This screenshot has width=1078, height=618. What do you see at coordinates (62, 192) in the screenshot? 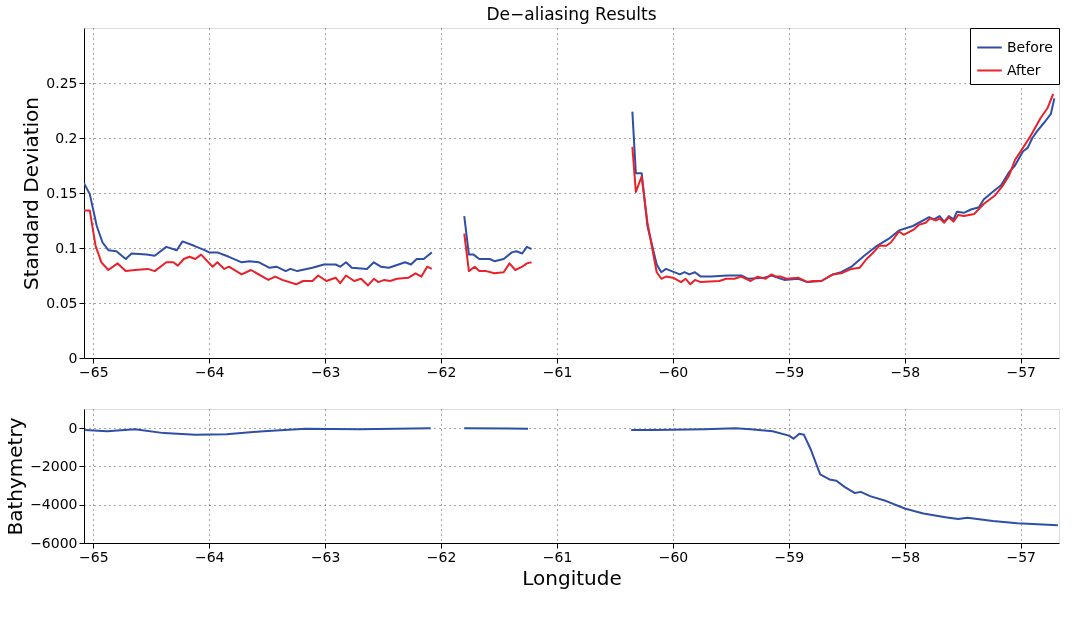
I see `y-tick-label: 0.15` at bounding box center [62, 192].